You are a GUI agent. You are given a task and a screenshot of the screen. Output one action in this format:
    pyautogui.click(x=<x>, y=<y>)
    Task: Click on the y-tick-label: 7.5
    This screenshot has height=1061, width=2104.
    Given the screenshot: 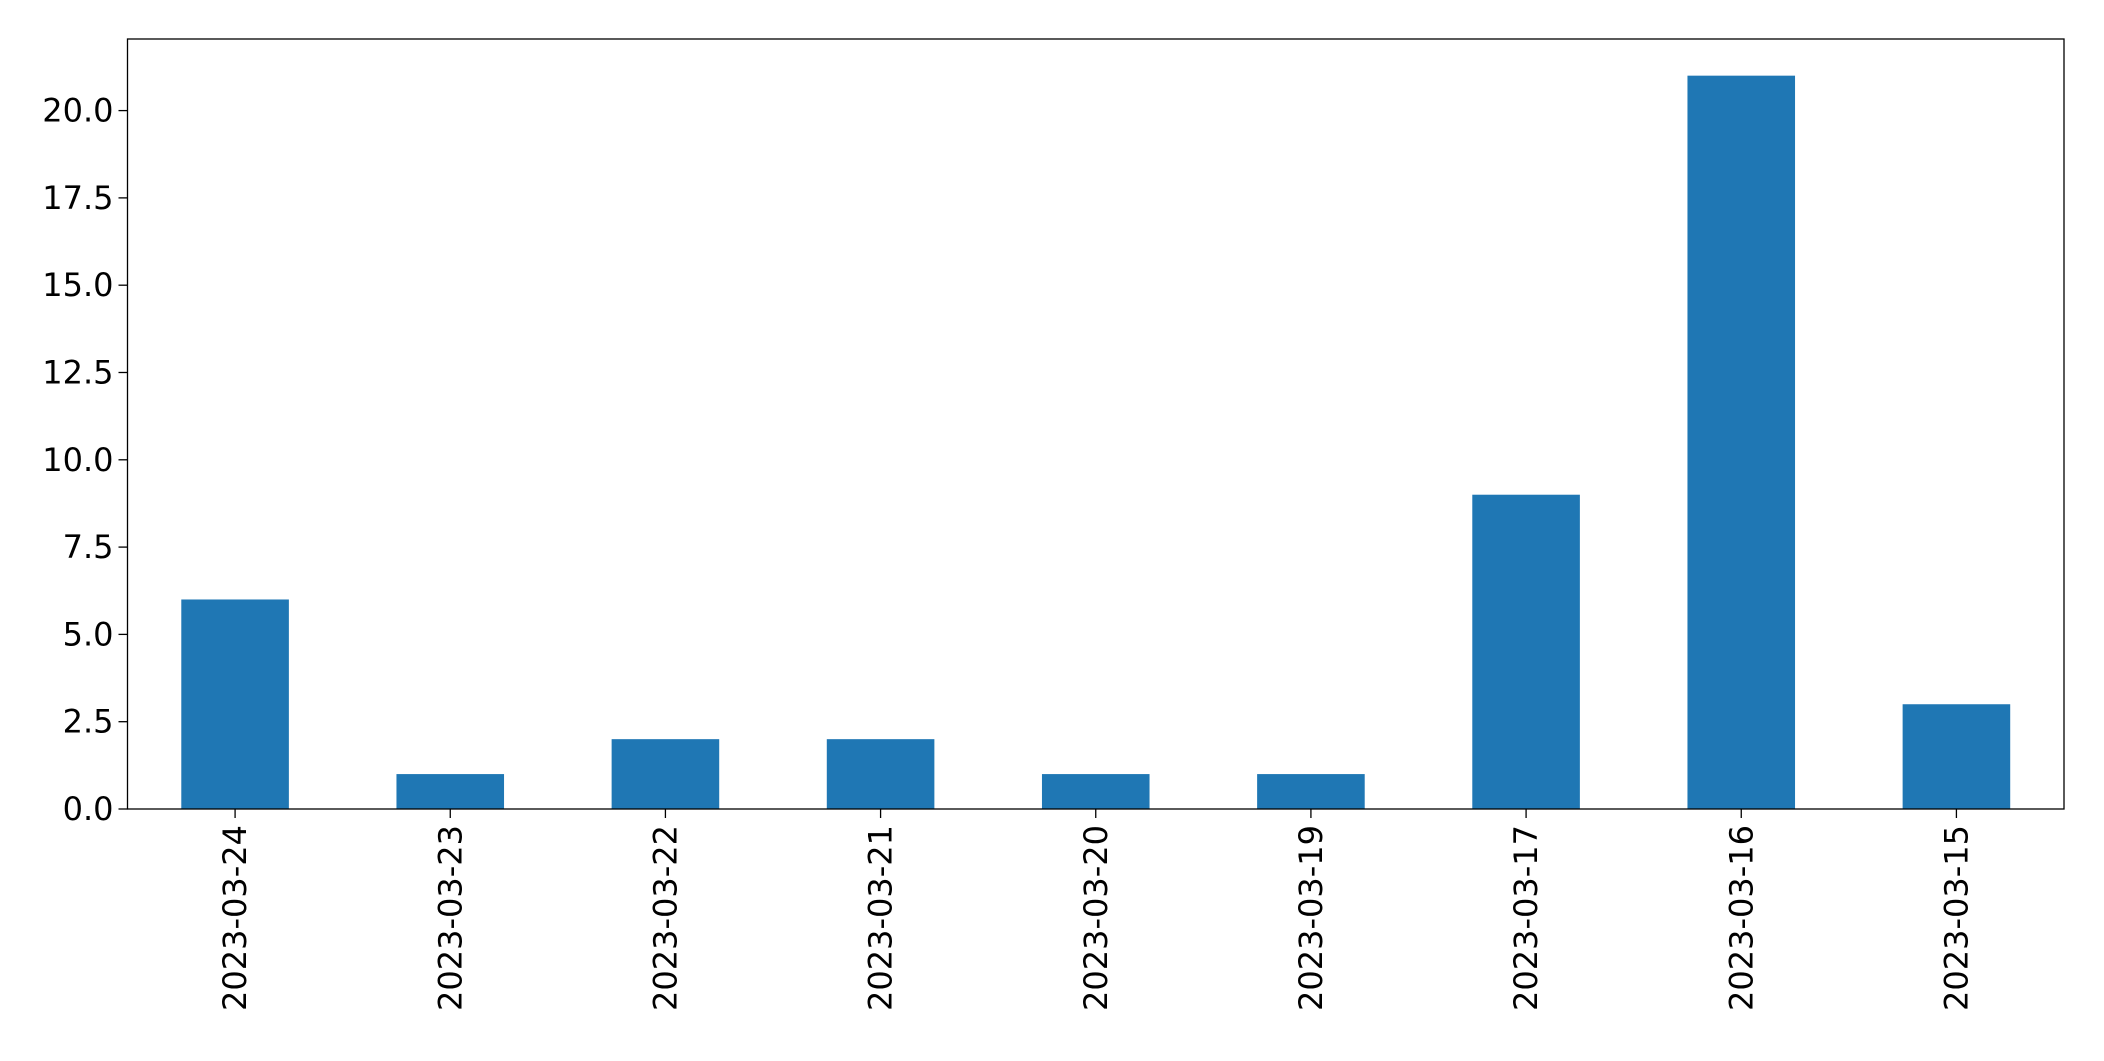 What is the action you would take?
    pyautogui.click(x=88, y=547)
    